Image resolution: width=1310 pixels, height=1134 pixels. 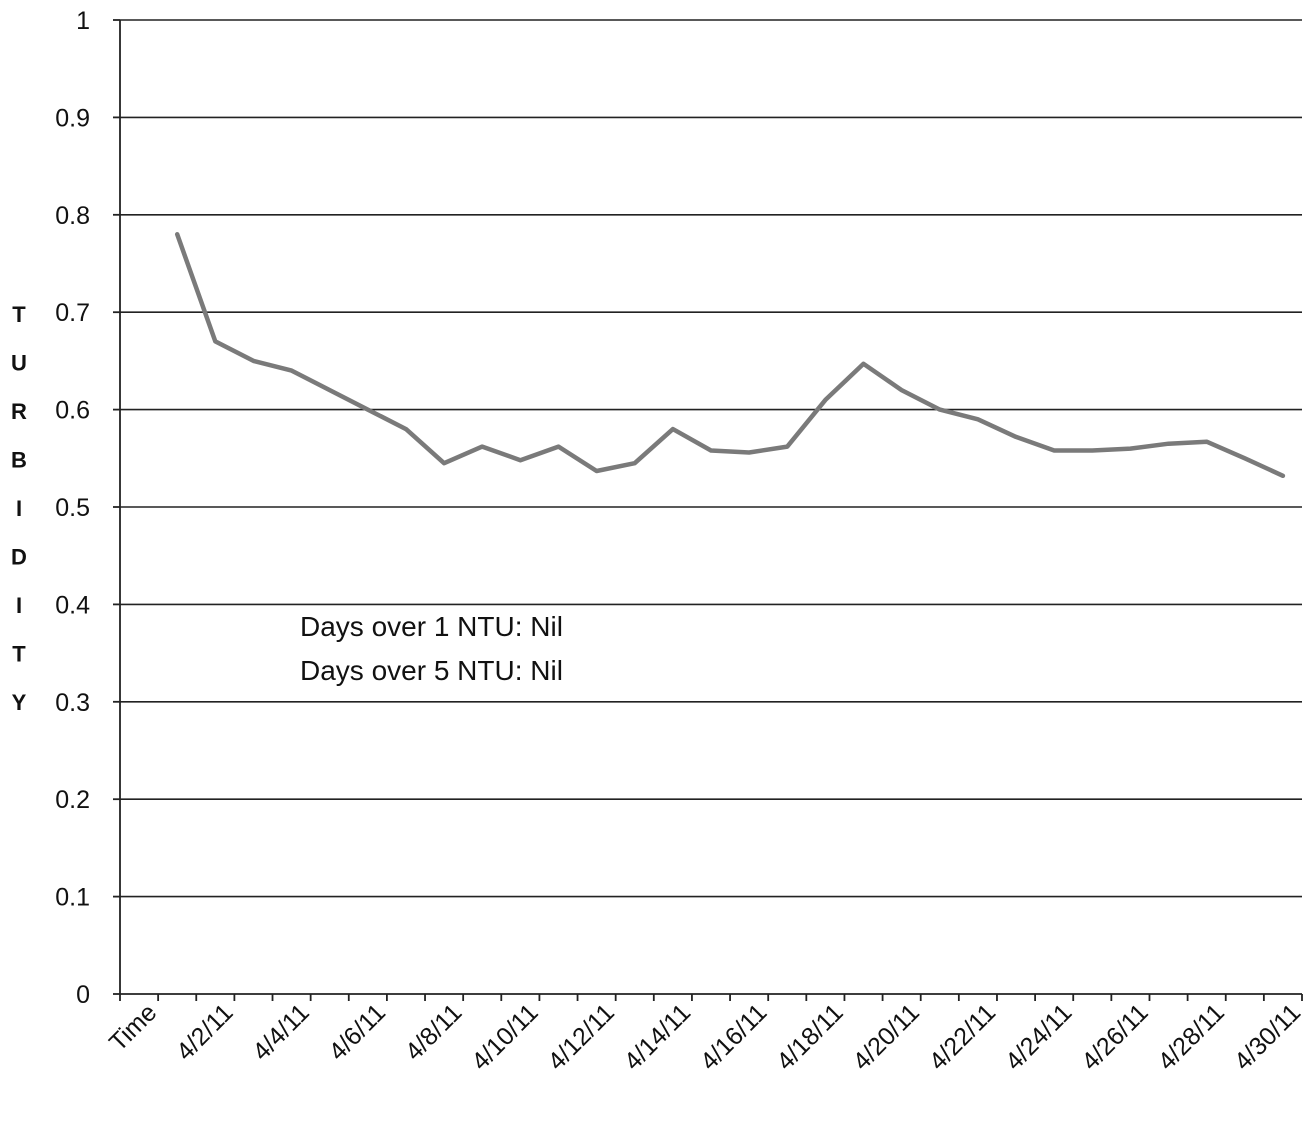 I want to click on x-tick-label: 4/2/11, so click(x=205, y=1032).